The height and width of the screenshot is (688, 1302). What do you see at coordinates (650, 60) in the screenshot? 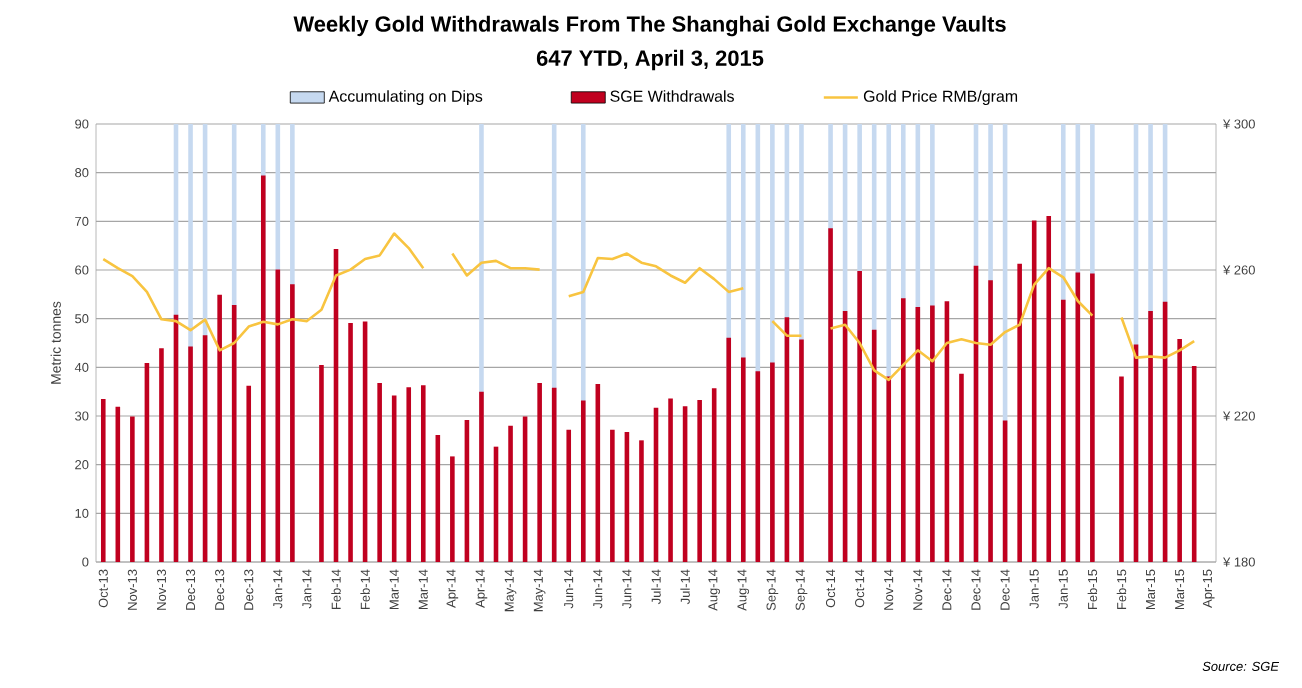
I see `chart-subtitle: 647 YTD, April 3, 2015` at bounding box center [650, 60].